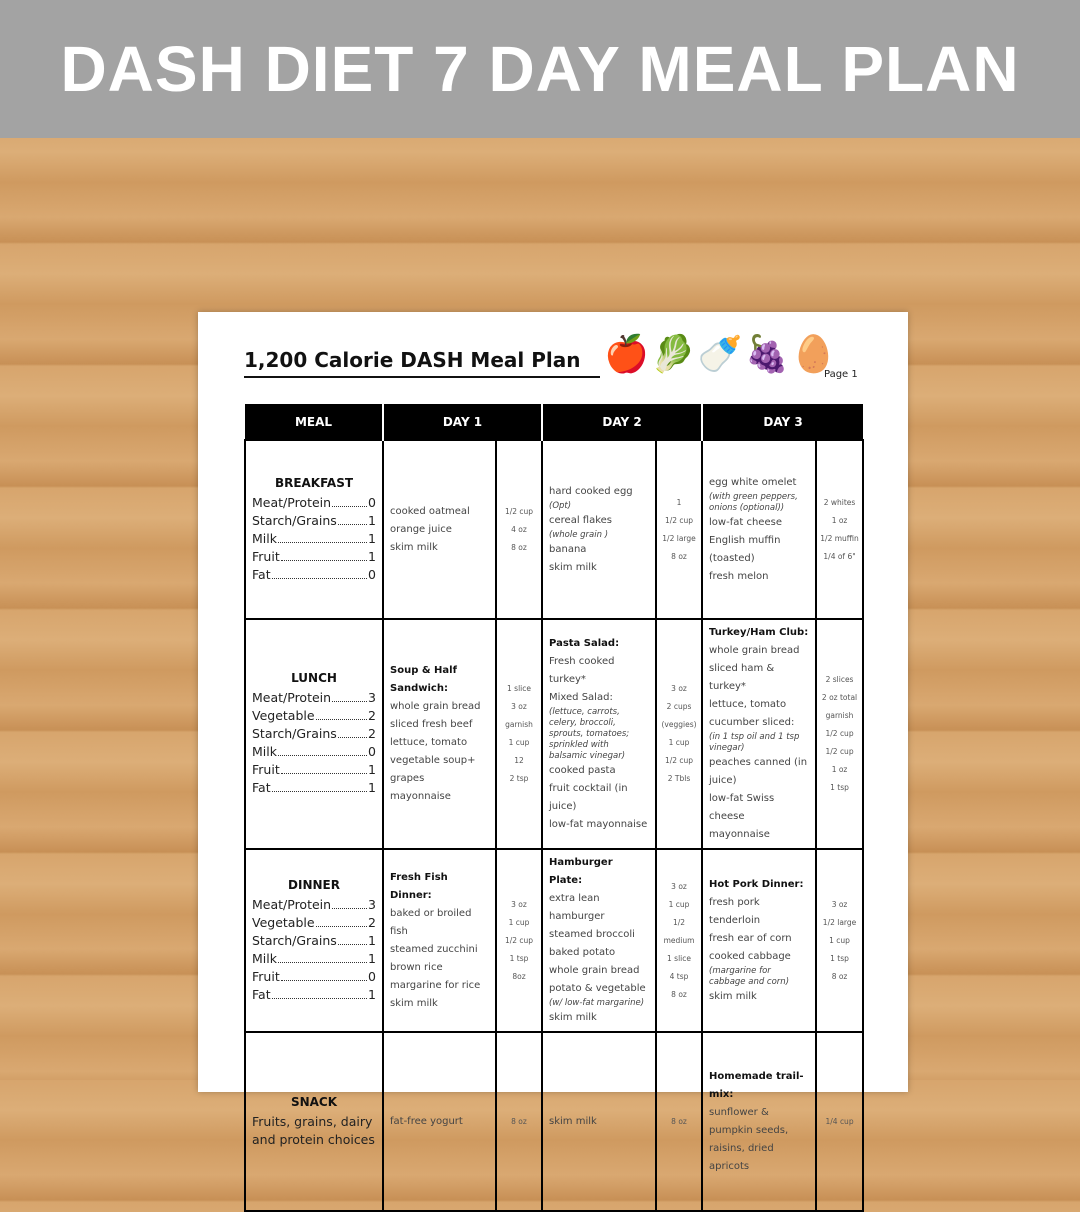 The height and width of the screenshot is (1212, 1080). Describe the element at coordinates (314, 716) in the screenshot. I see `meal-serving: Vegetable 2` at that location.